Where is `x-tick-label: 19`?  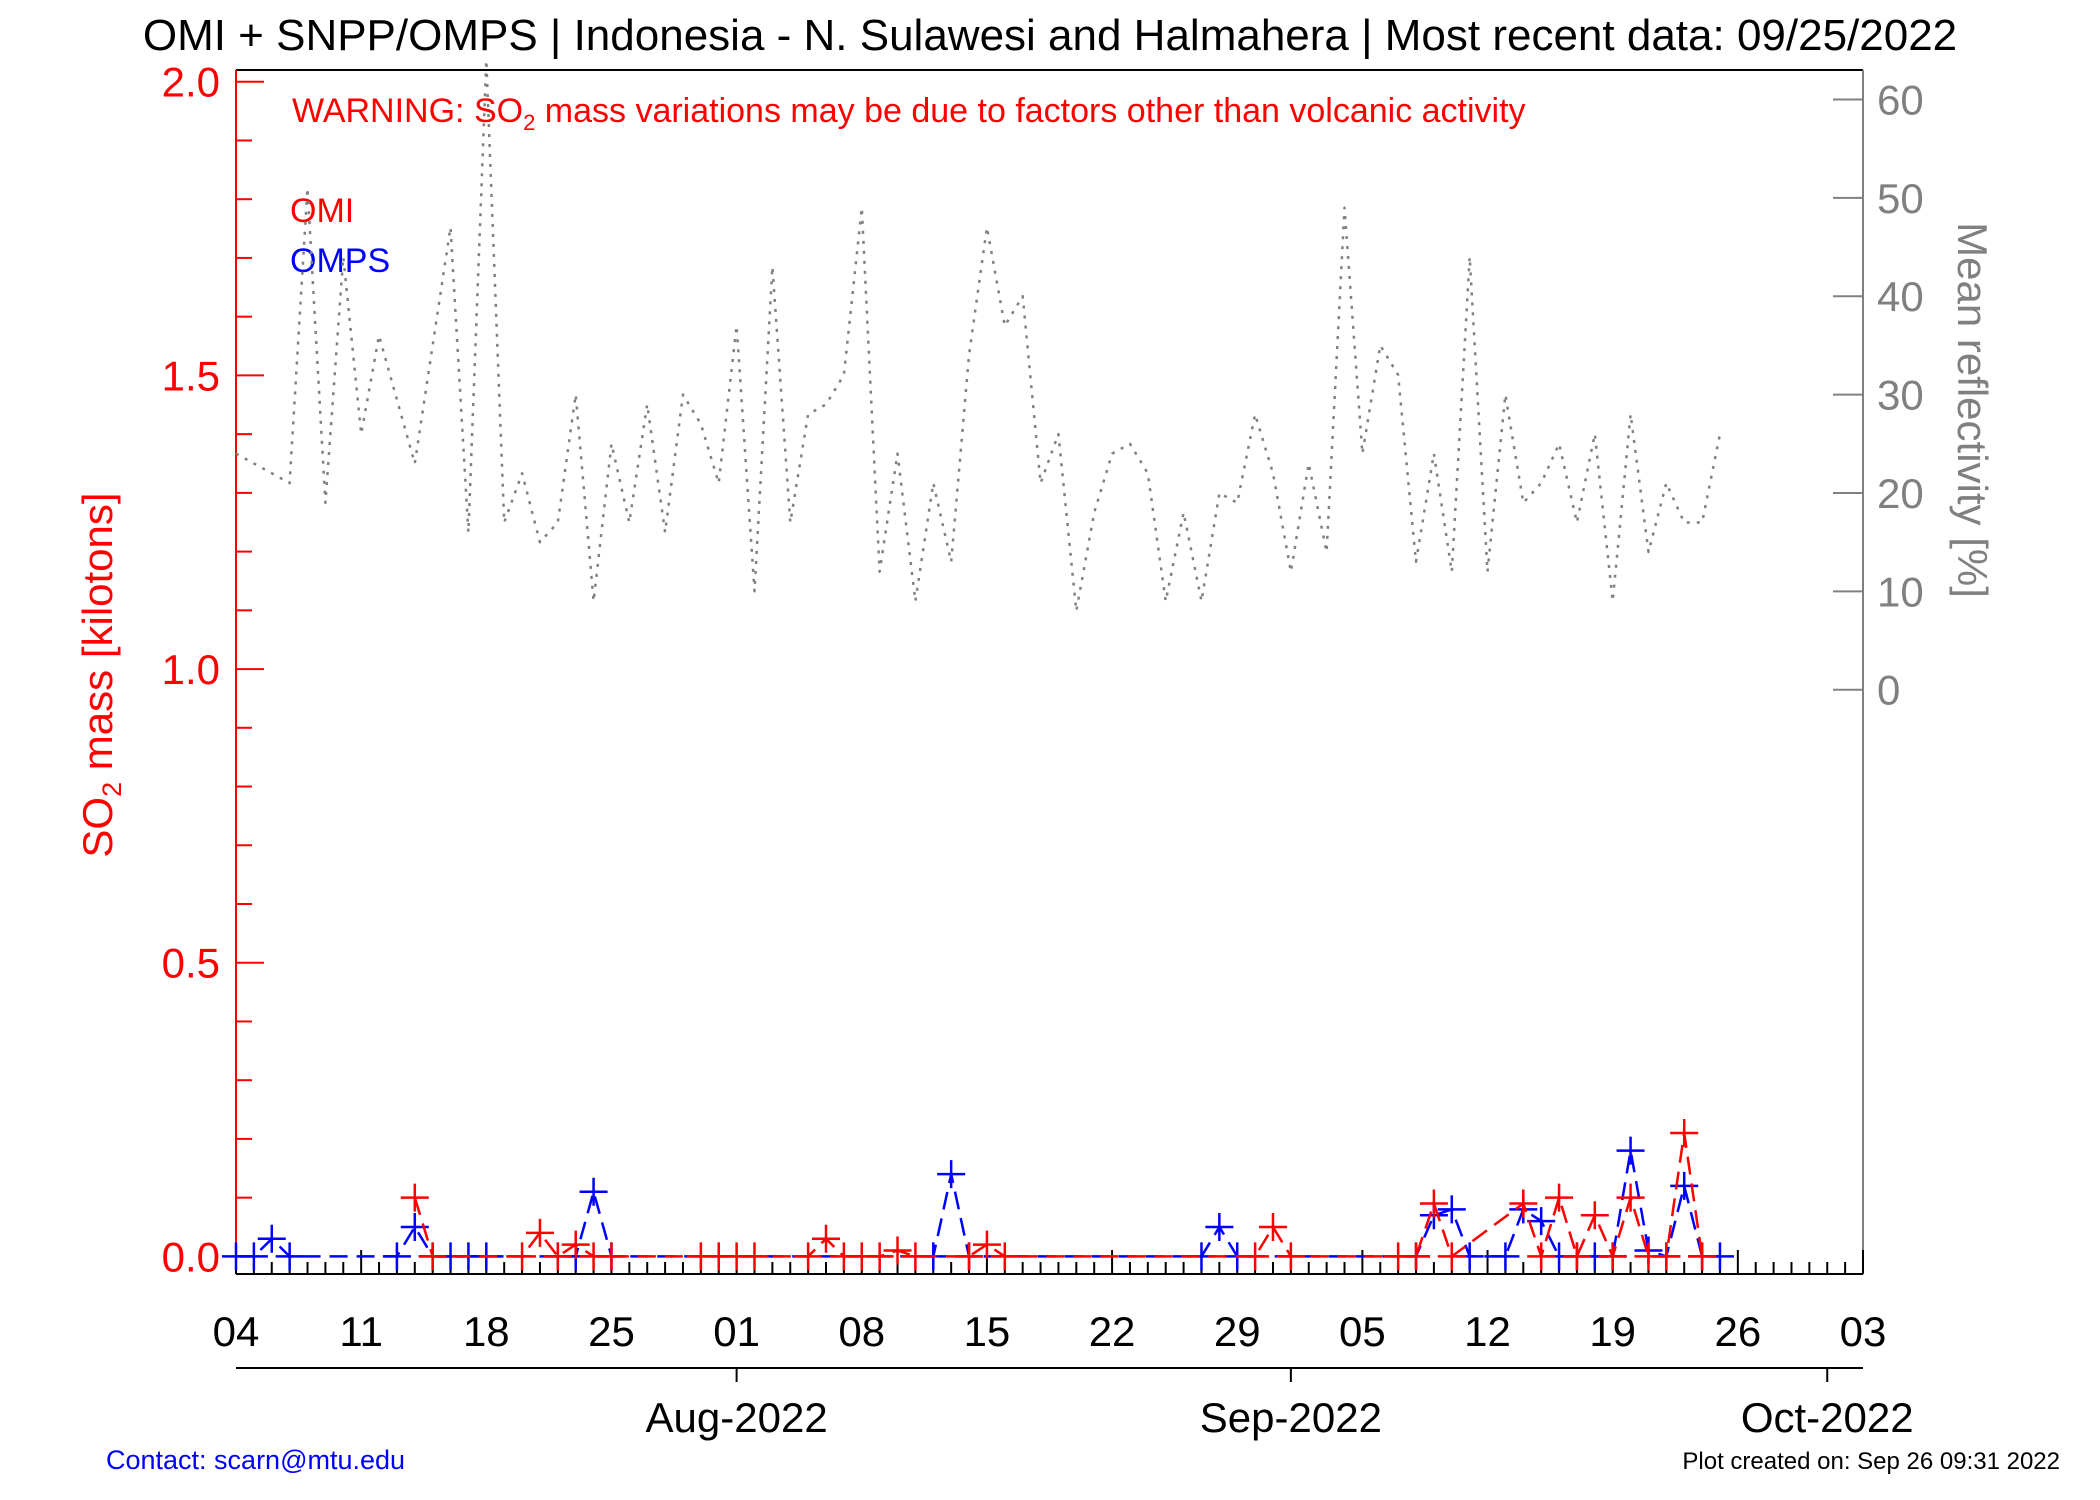 x-tick-label: 19 is located at coordinates (1612, 1331).